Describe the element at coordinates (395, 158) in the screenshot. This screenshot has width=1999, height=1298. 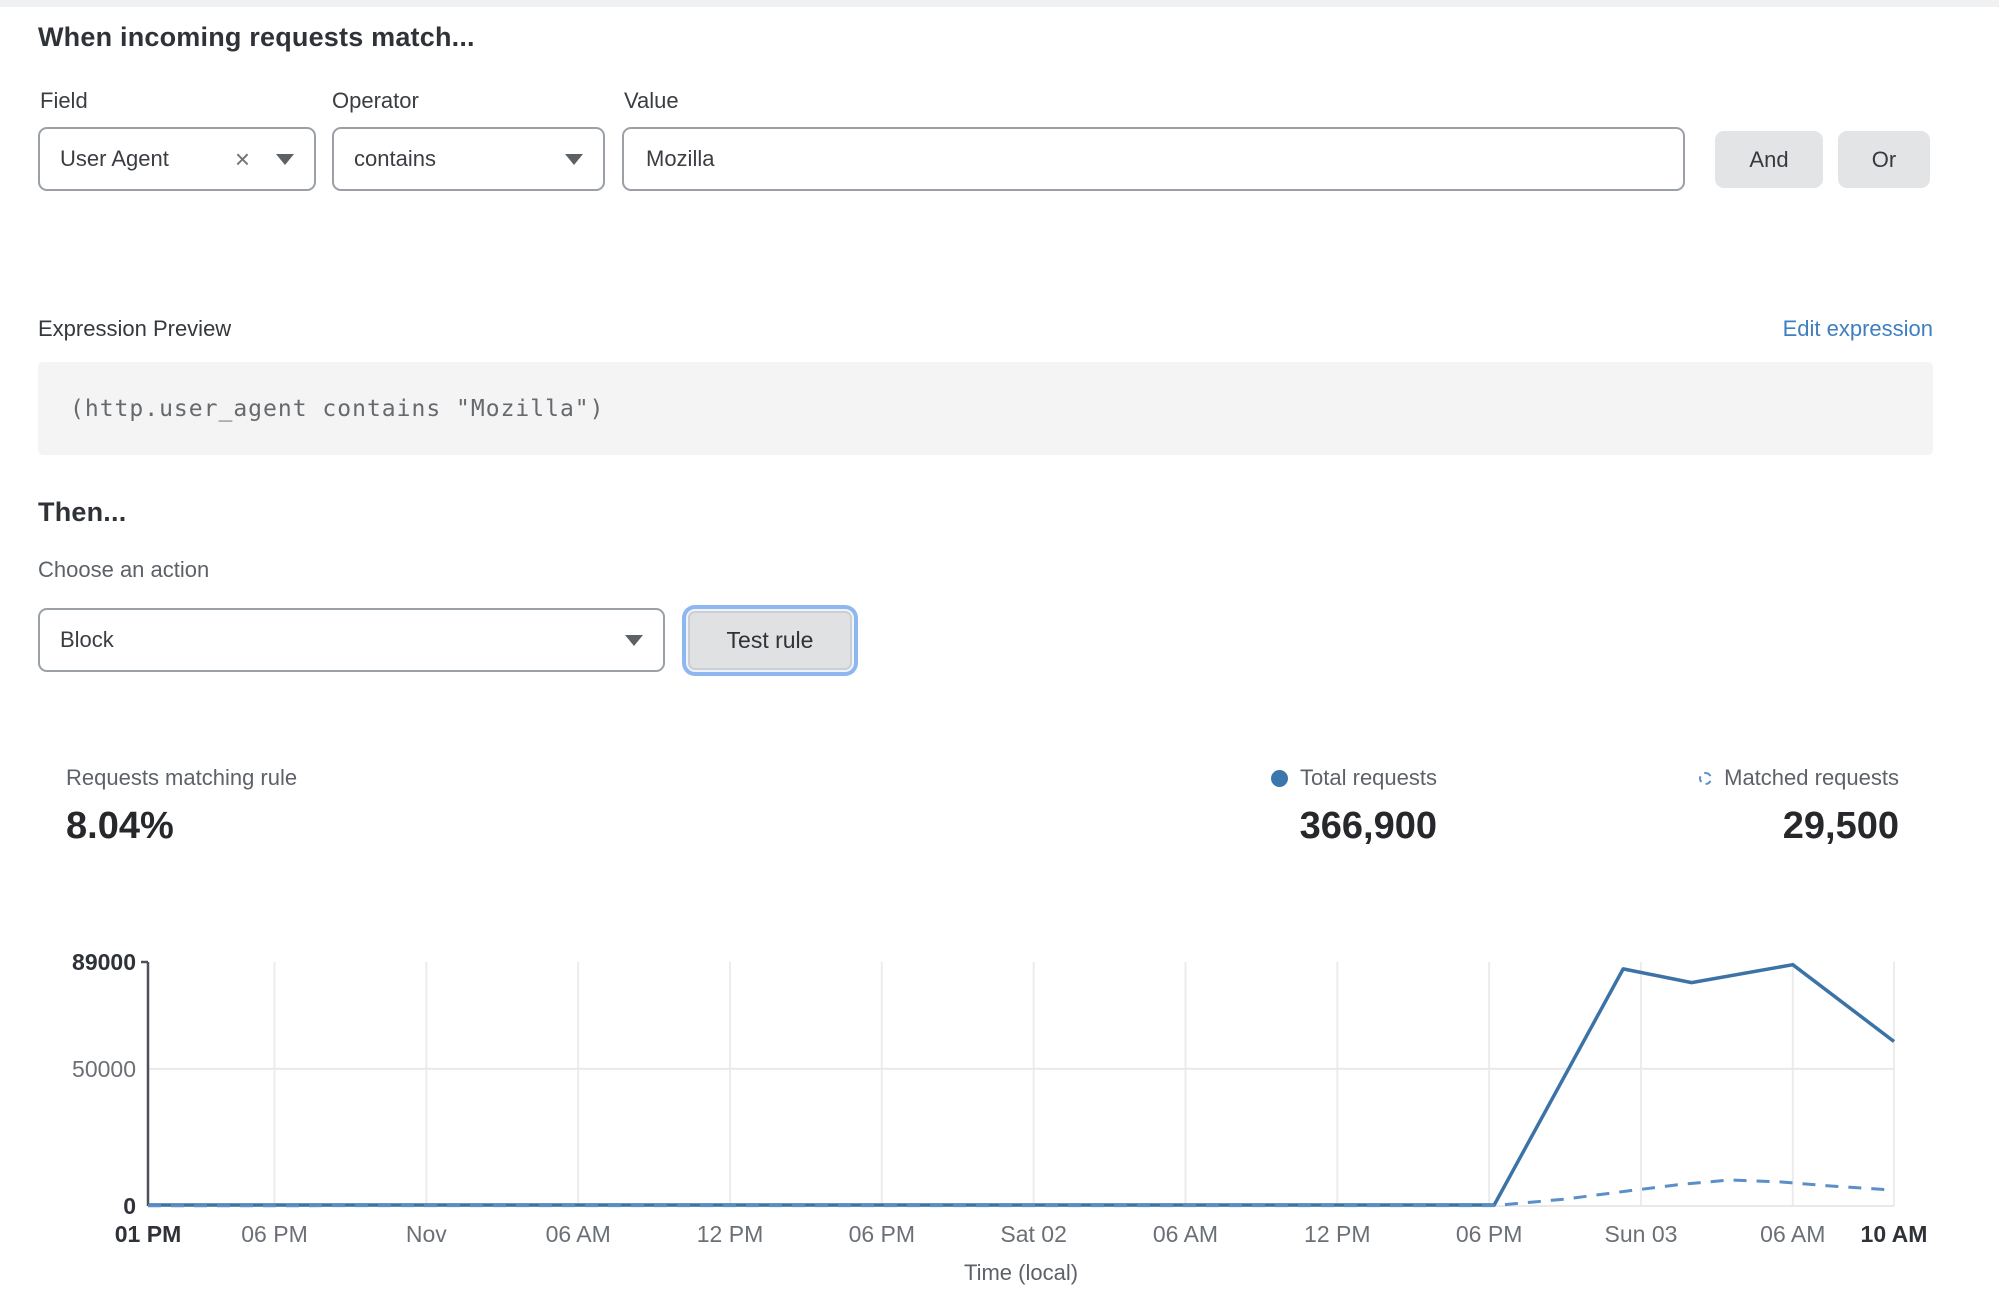
I see `operator-select-value: contains` at that location.